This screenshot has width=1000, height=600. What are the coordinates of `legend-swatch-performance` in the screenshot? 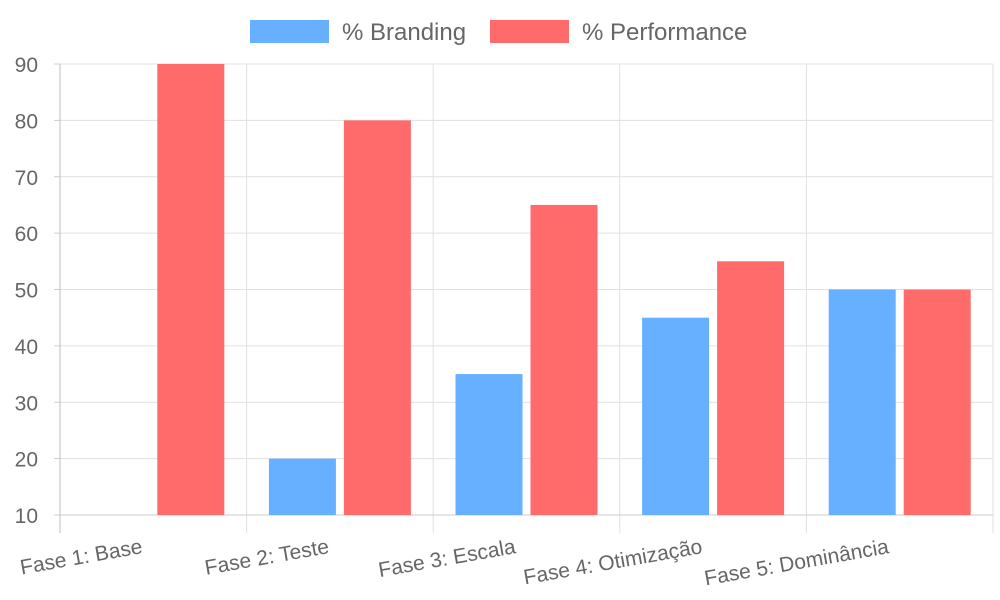 It's located at (529, 31).